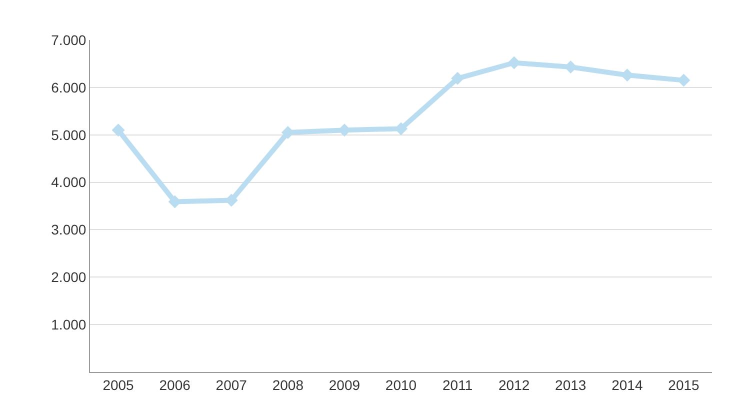  What do you see at coordinates (68, 230) in the screenshot?
I see `y-tick-label: 3.000` at bounding box center [68, 230].